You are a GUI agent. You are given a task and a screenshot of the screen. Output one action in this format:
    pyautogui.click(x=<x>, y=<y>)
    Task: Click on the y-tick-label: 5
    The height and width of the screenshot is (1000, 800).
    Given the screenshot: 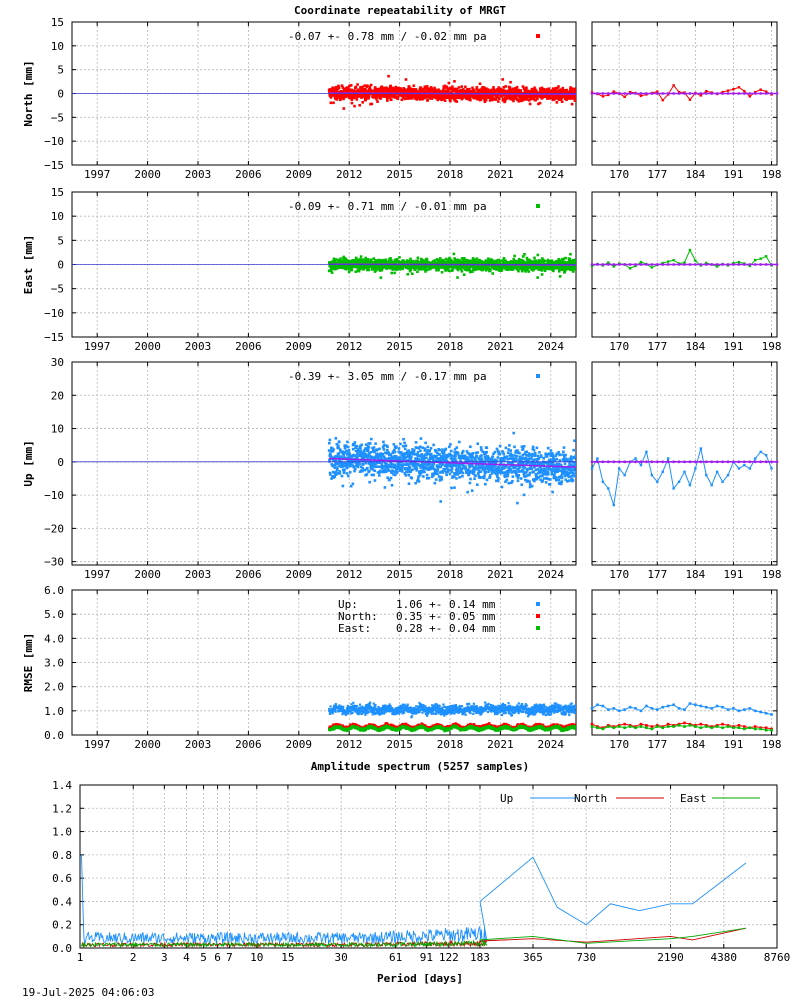 What is the action you would take?
    pyautogui.click(x=60, y=70)
    